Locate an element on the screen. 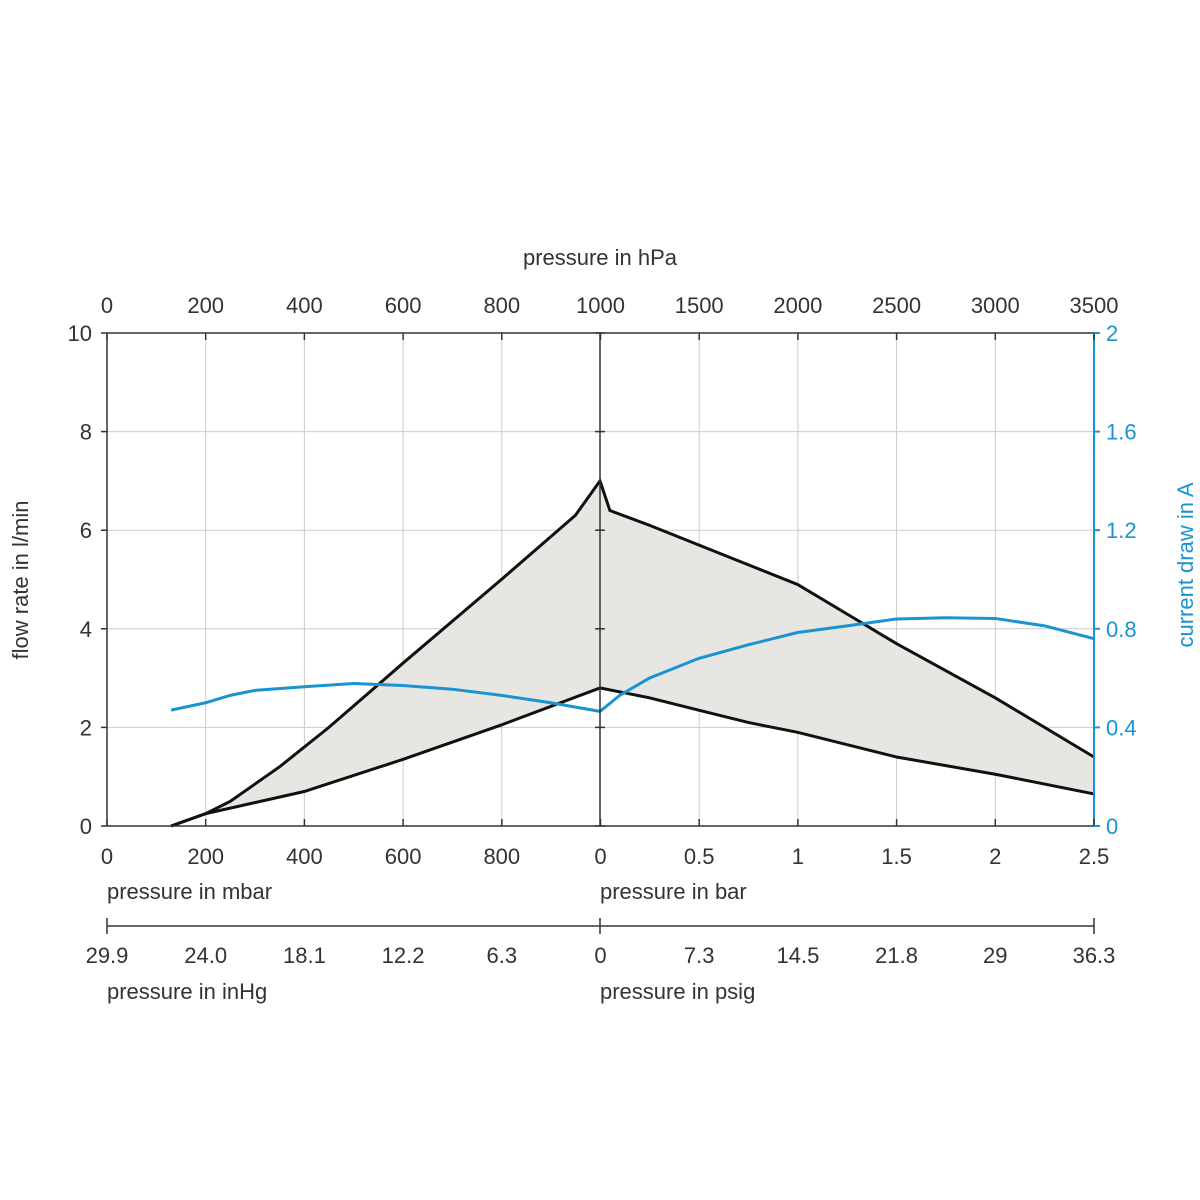 The width and height of the screenshot is (1200, 1200). y-right-tick-label: 0 is located at coordinates (1112, 826).